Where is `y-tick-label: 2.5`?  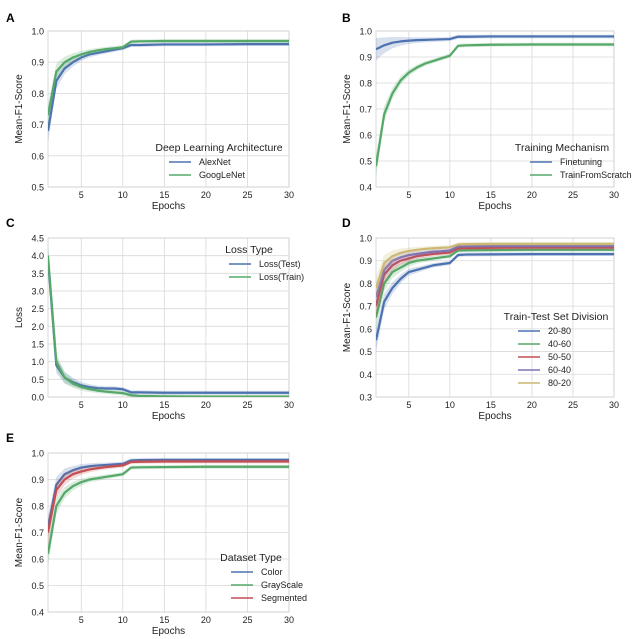 y-tick-label: 2.5 is located at coordinates (37, 309).